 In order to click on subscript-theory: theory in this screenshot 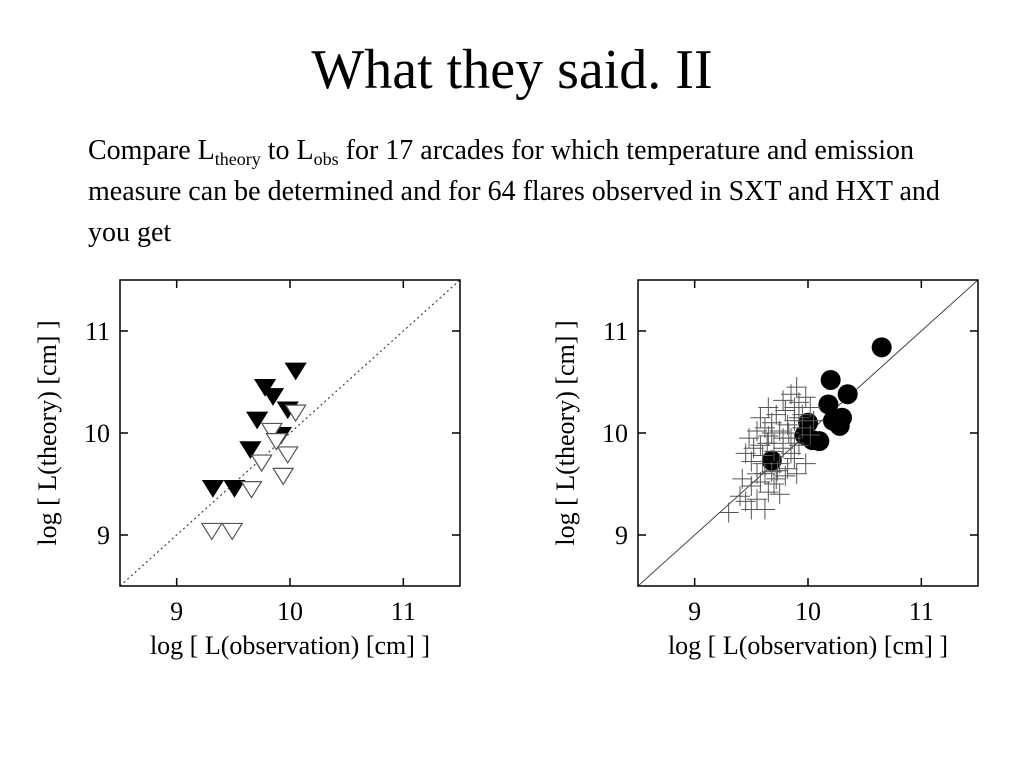, I will do `click(237, 159)`.